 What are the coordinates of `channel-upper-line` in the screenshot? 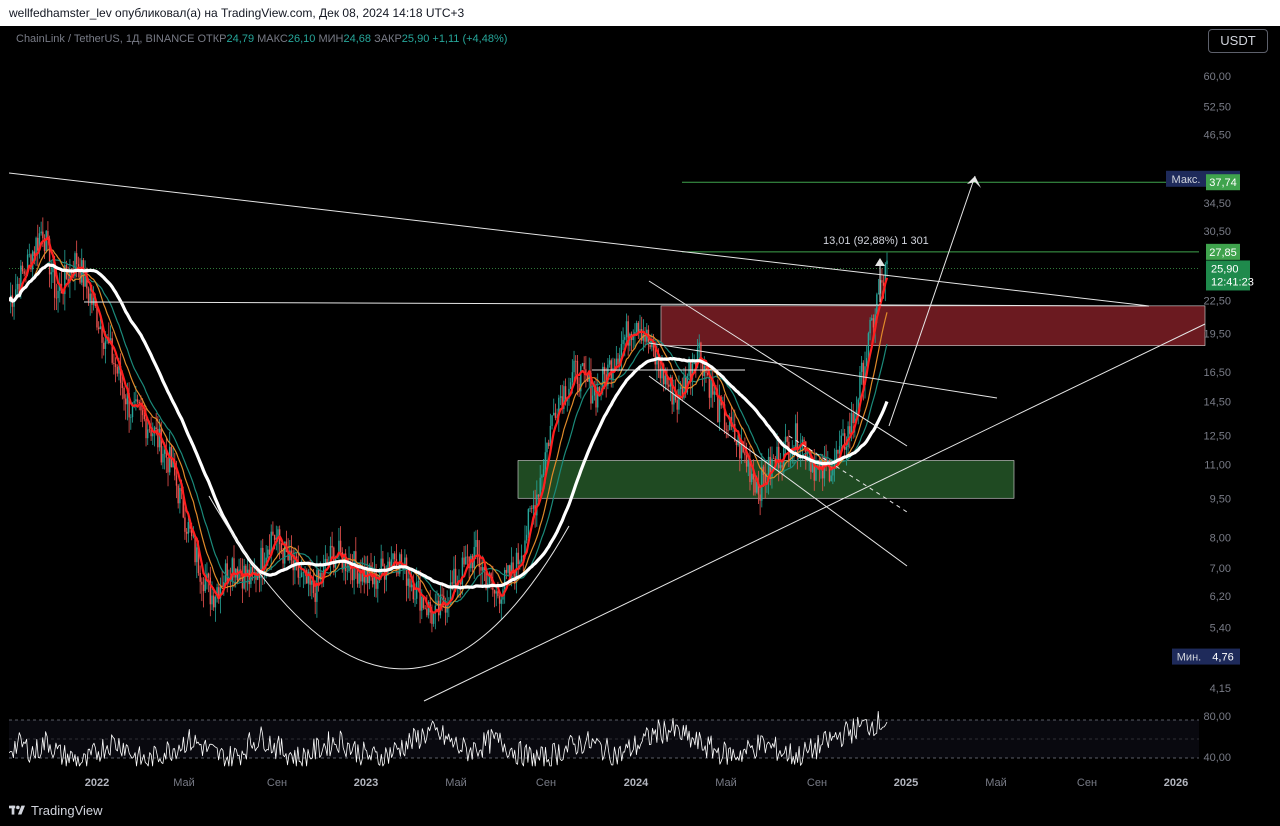 It's located at (823, 370).